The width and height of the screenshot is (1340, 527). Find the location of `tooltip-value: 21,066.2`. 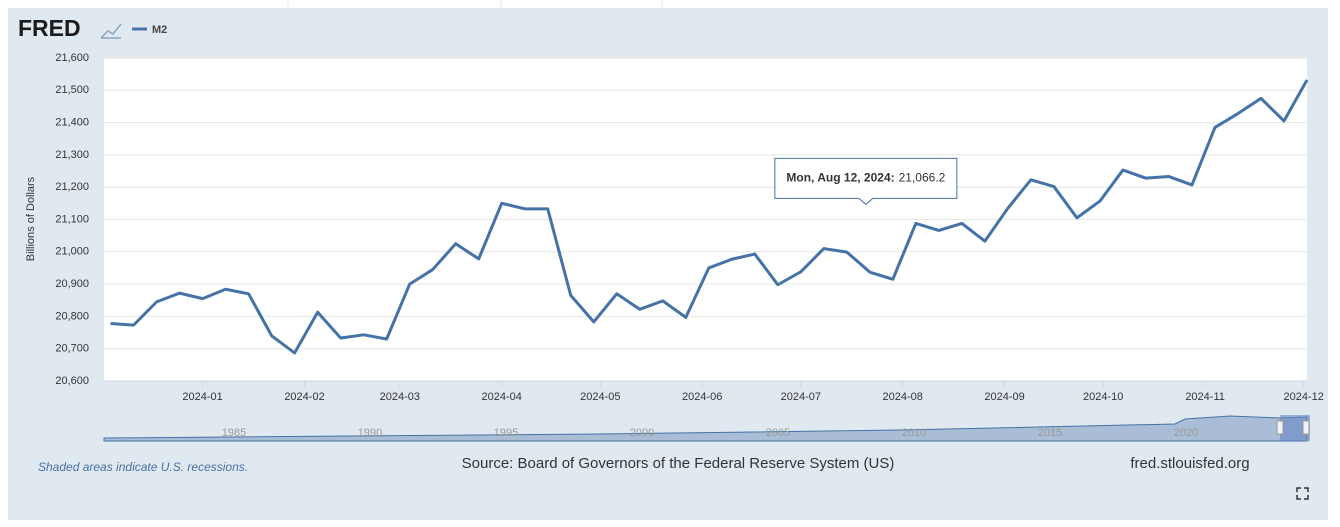

tooltip-value: 21,066.2 is located at coordinates (922, 178).